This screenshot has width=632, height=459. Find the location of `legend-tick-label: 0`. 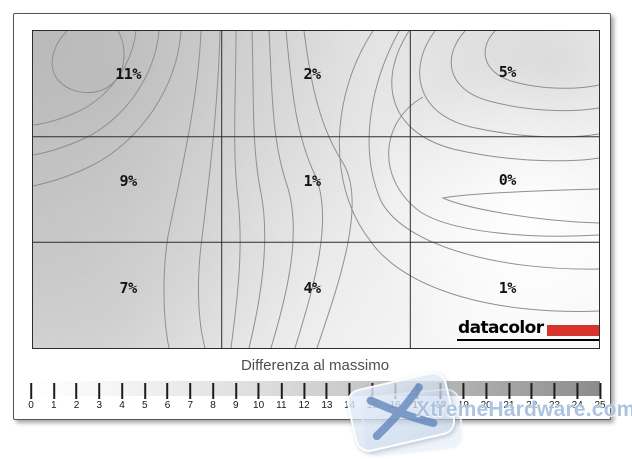

legend-tick-label: 0 is located at coordinates (31, 405).